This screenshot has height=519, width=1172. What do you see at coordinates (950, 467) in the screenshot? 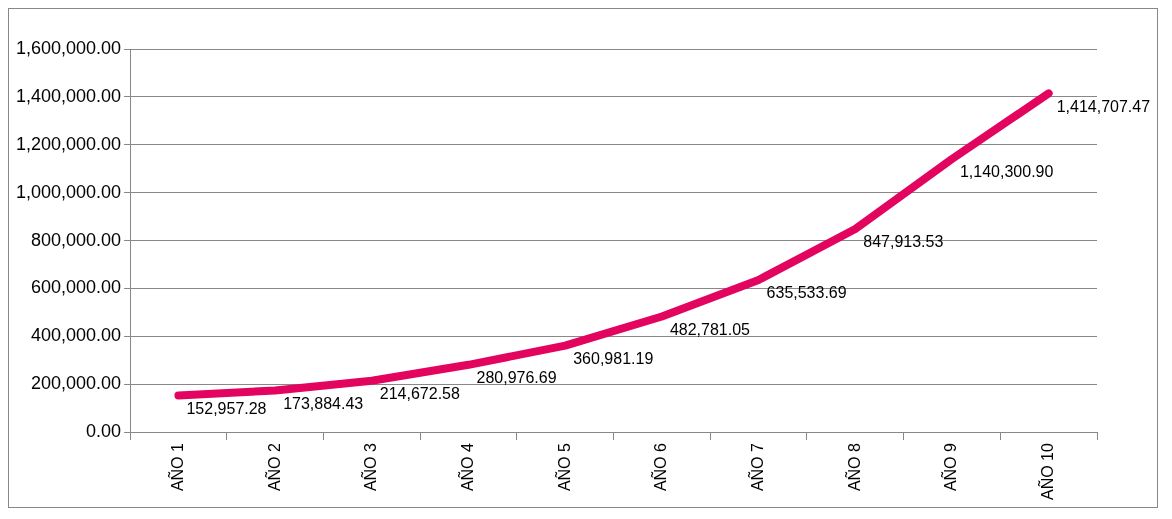
I see `x-tick-label: AÑO 9` at bounding box center [950, 467].